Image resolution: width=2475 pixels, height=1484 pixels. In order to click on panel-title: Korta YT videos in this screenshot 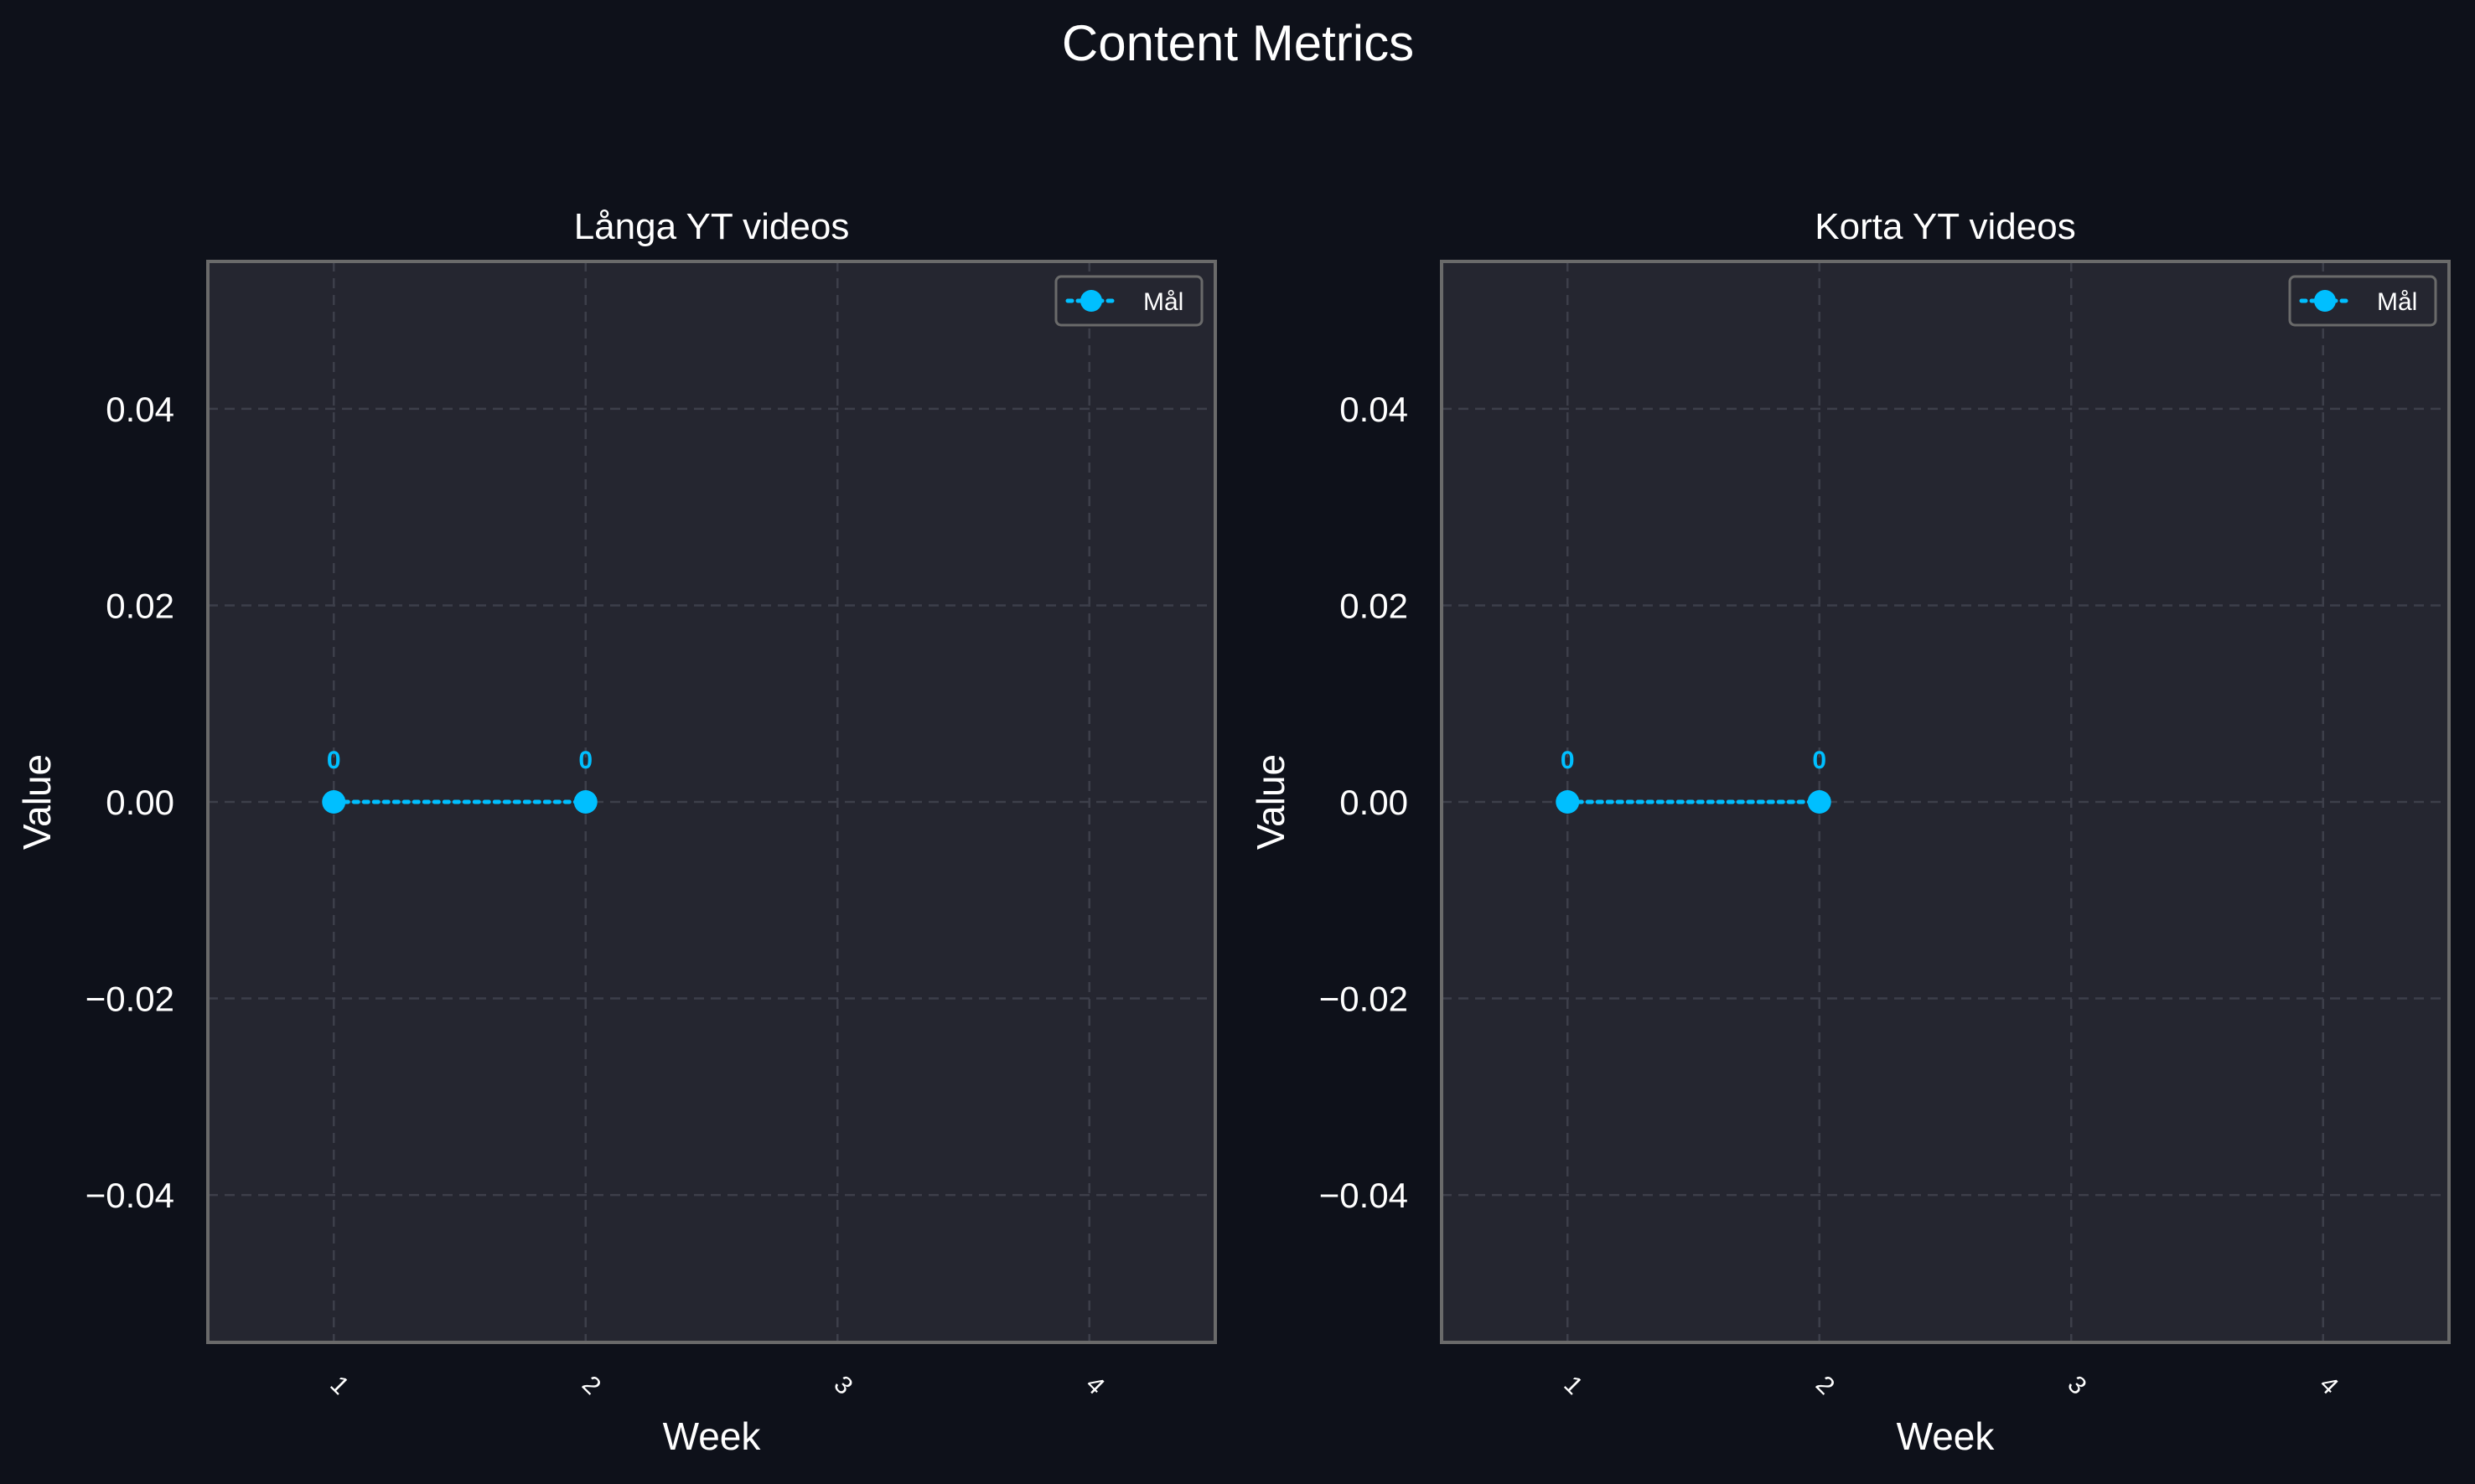, I will do `click(1945, 227)`.